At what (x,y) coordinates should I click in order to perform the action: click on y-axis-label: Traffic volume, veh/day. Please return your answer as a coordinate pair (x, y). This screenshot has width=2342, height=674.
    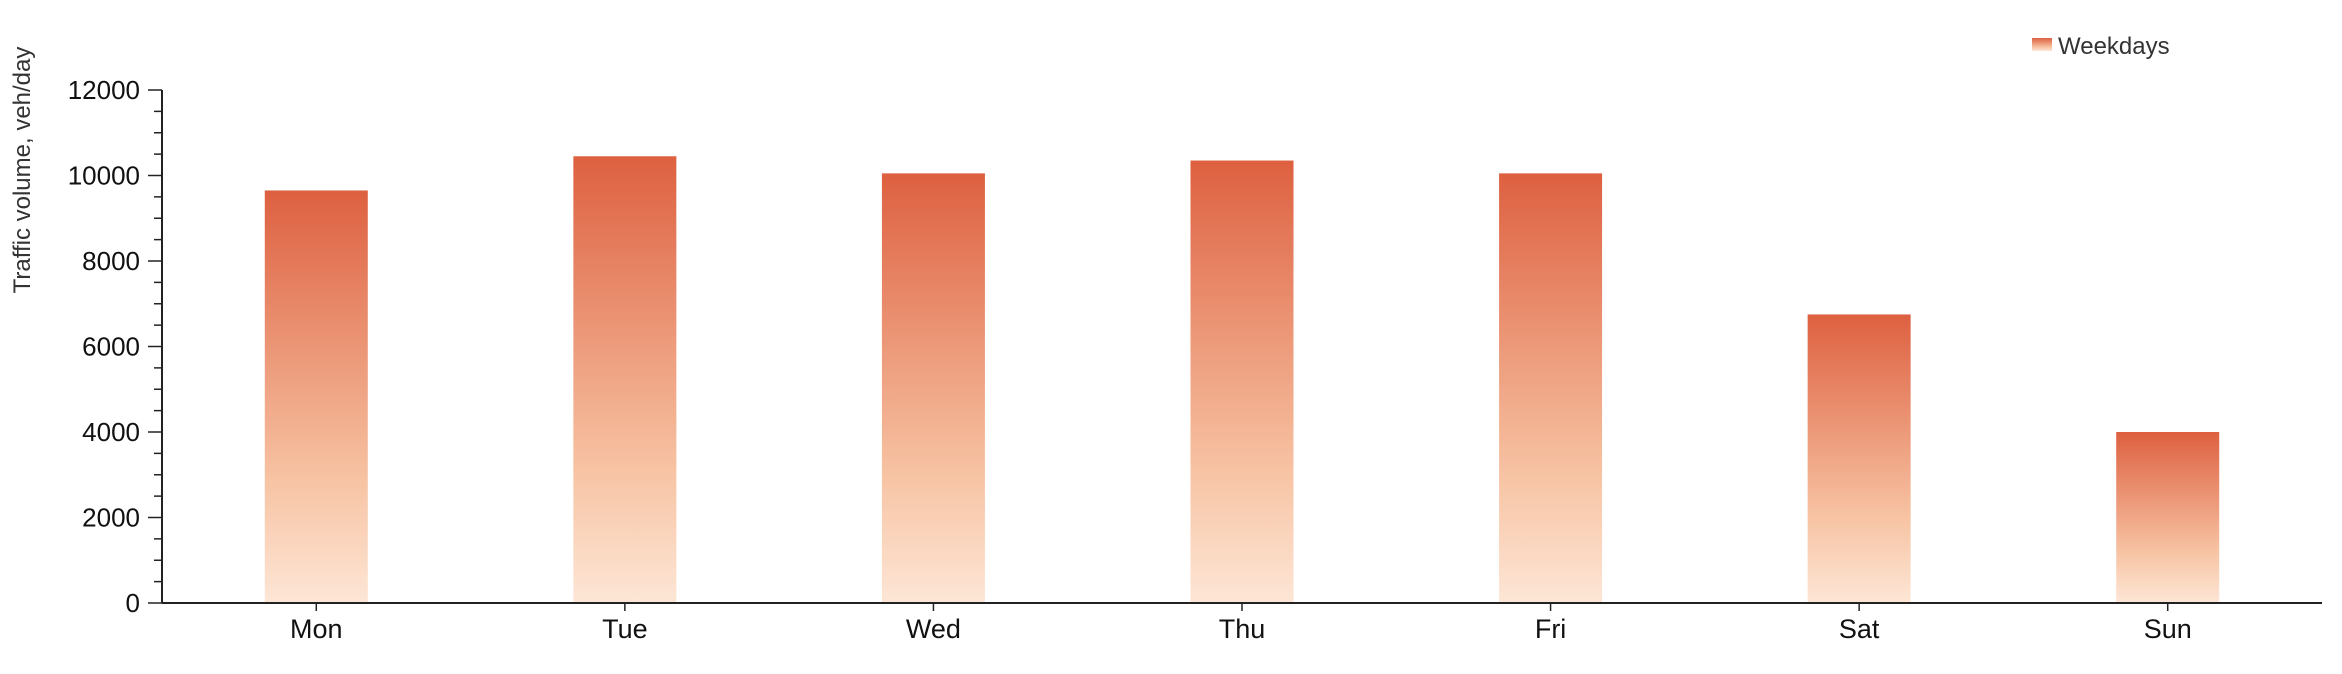
    Looking at the image, I should click on (22, 170).